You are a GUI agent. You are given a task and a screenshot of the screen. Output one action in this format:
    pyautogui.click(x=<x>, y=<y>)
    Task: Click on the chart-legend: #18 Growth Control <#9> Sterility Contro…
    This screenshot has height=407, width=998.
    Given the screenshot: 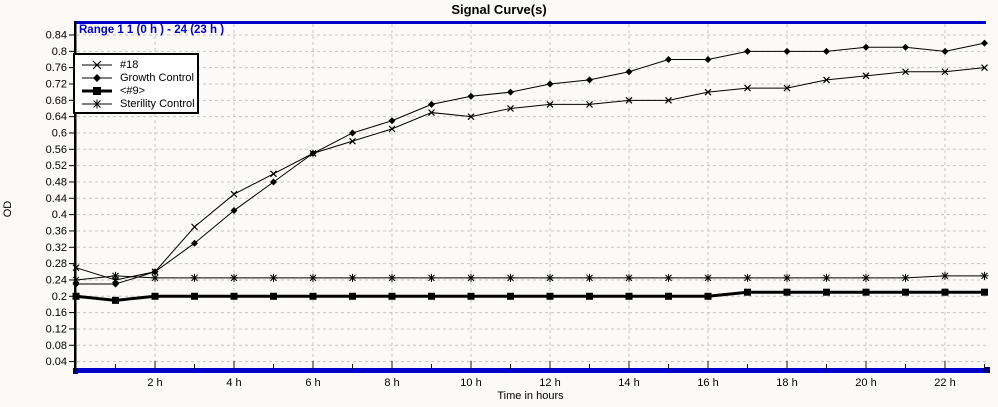 What is the action you would take?
    pyautogui.click(x=136, y=83)
    